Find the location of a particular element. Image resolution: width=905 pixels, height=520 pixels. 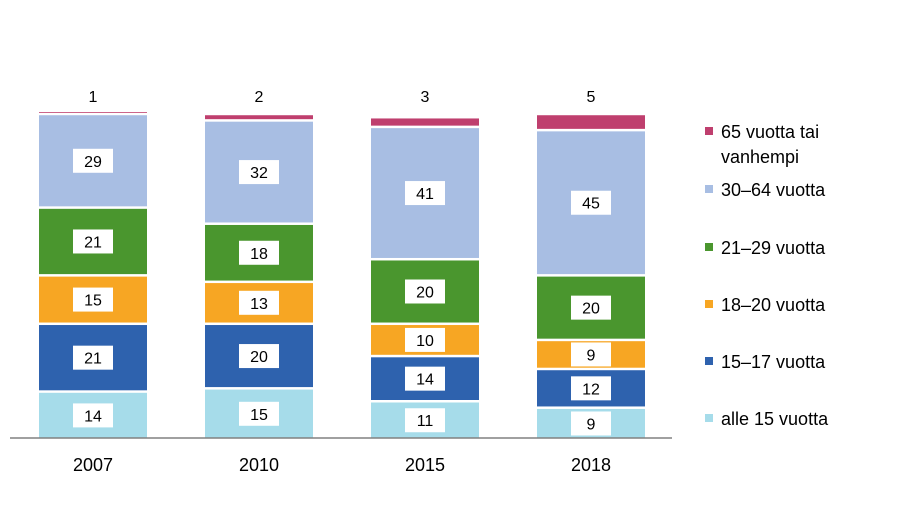

x-tick-label: 2007 is located at coordinates (93, 465).